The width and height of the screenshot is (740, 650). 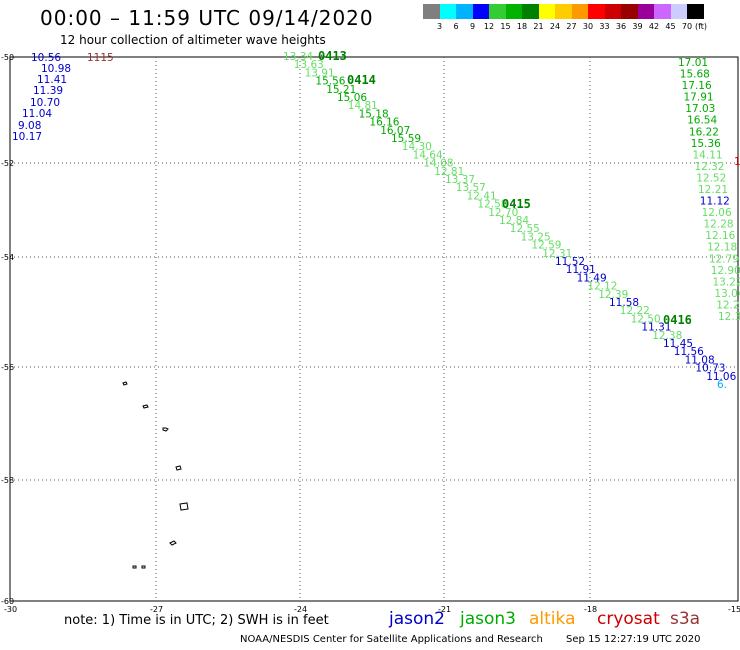 I want to click on swh-label: 11.12, so click(x=715, y=202).